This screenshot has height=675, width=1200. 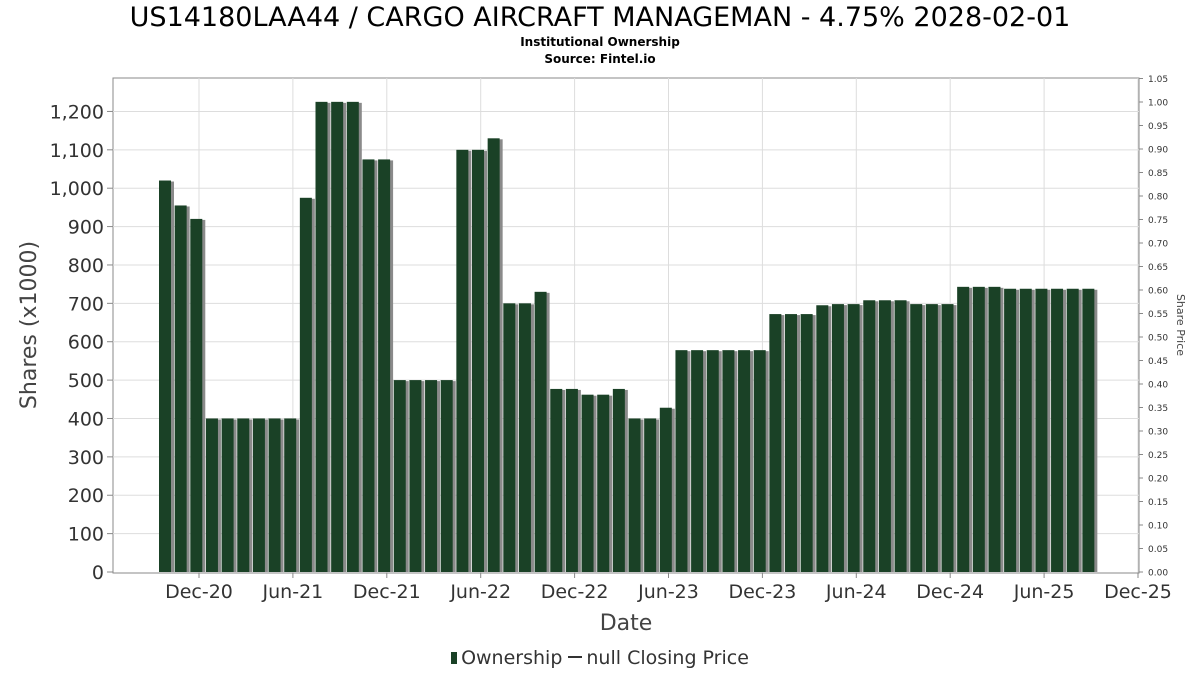 What do you see at coordinates (1158, 174) in the screenshot?
I see `y2-tick-label: 0.85` at bounding box center [1158, 174].